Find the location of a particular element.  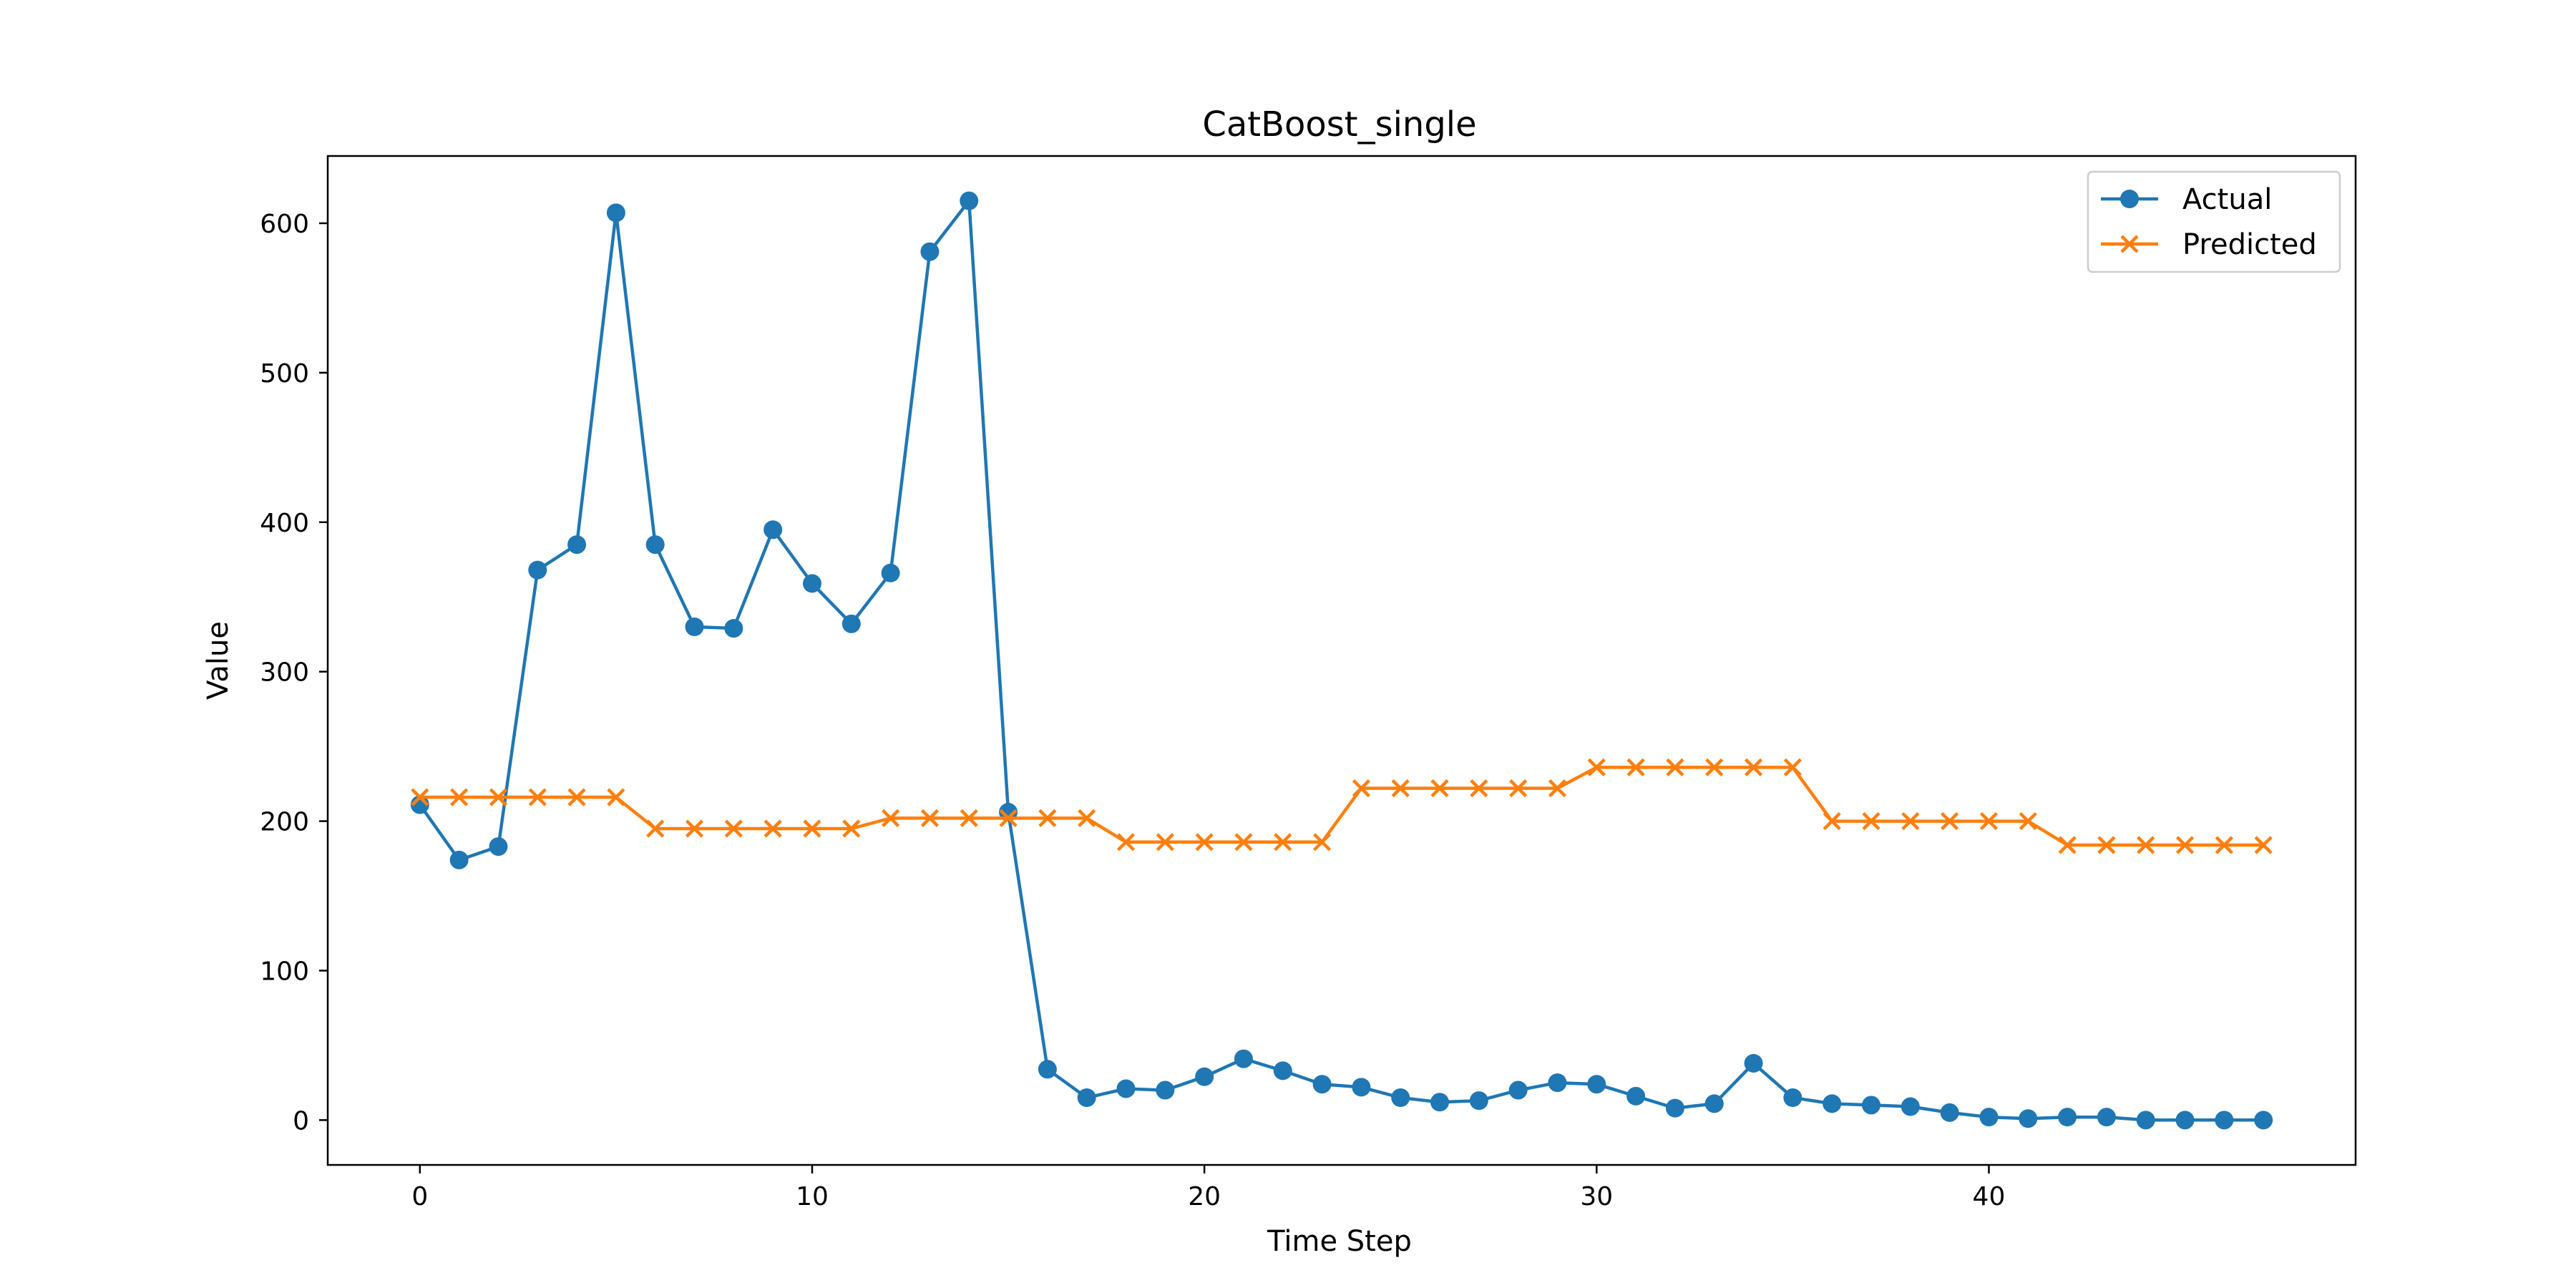

x-tick-label: 0 is located at coordinates (419, 1196).